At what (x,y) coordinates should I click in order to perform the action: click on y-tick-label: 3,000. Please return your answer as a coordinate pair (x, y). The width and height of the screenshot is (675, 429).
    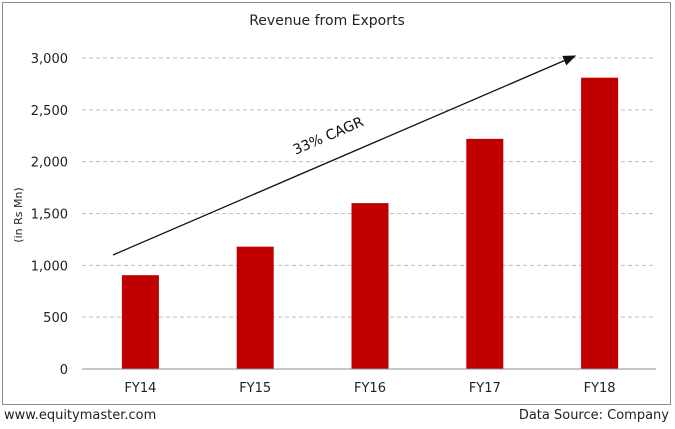
    Looking at the image, I should click on (49, 59).